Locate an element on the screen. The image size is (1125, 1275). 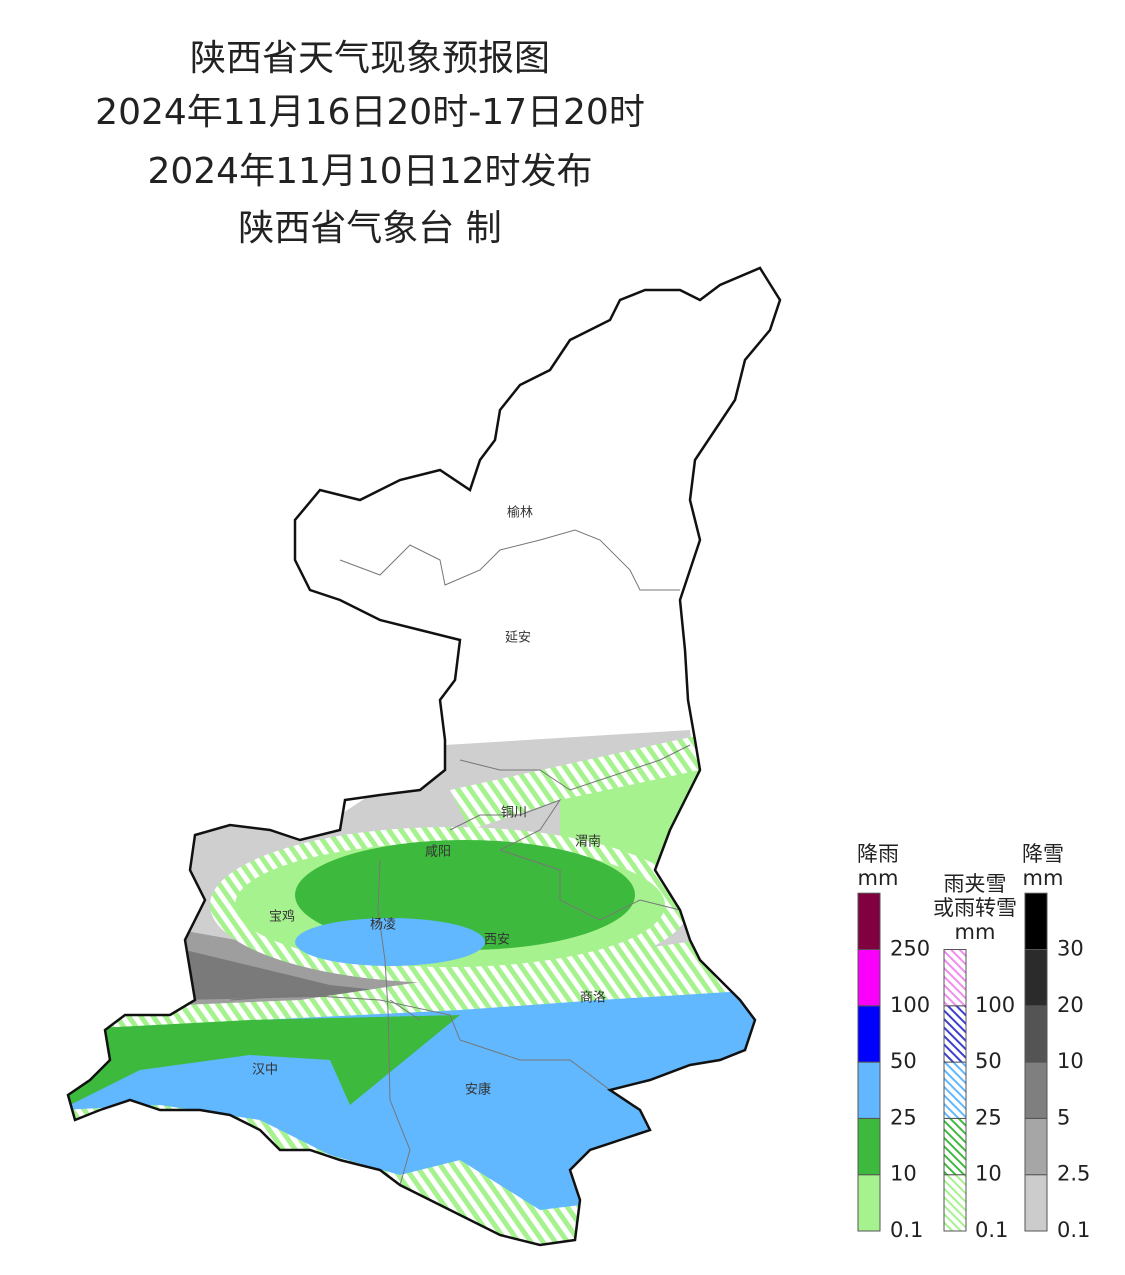
legend-title: 雨夹雪 is located at coordinates (975, 884).